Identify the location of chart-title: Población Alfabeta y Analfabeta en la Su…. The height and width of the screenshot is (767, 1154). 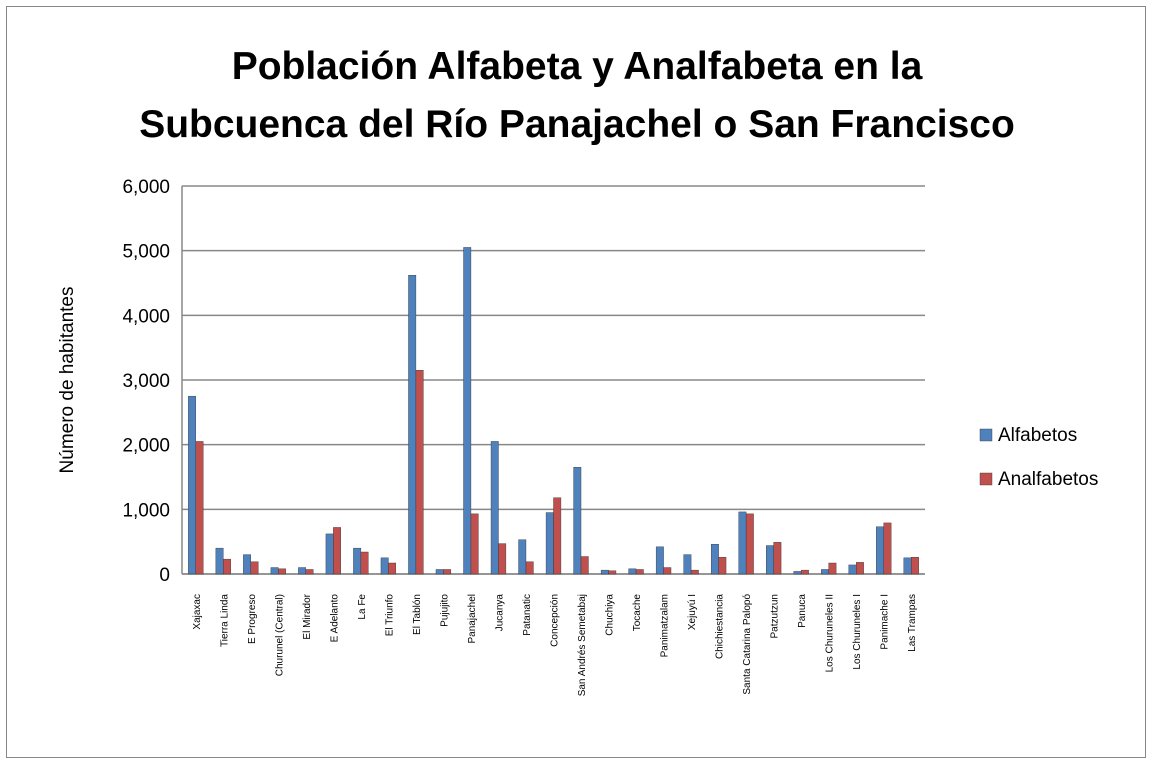
(577, 95).